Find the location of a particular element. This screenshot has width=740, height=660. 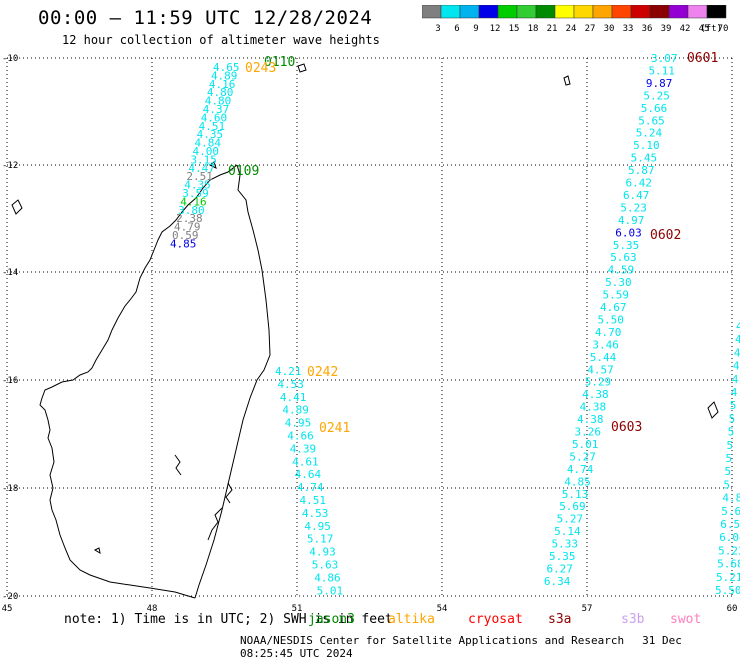

wave-height-value: 5.69 is located at coordinates (572, 506).